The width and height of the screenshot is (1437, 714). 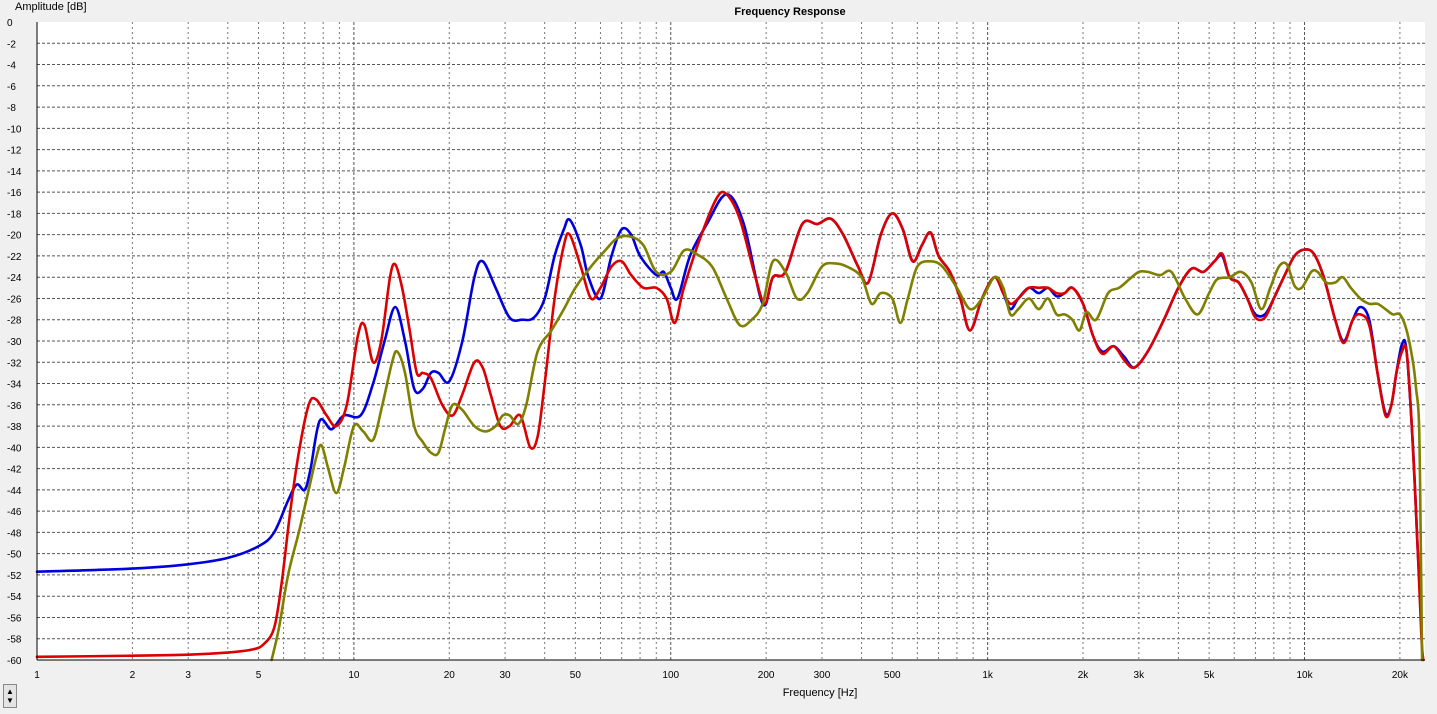 I want to click on x-tick-label: 10, so click(x=354, y=675).